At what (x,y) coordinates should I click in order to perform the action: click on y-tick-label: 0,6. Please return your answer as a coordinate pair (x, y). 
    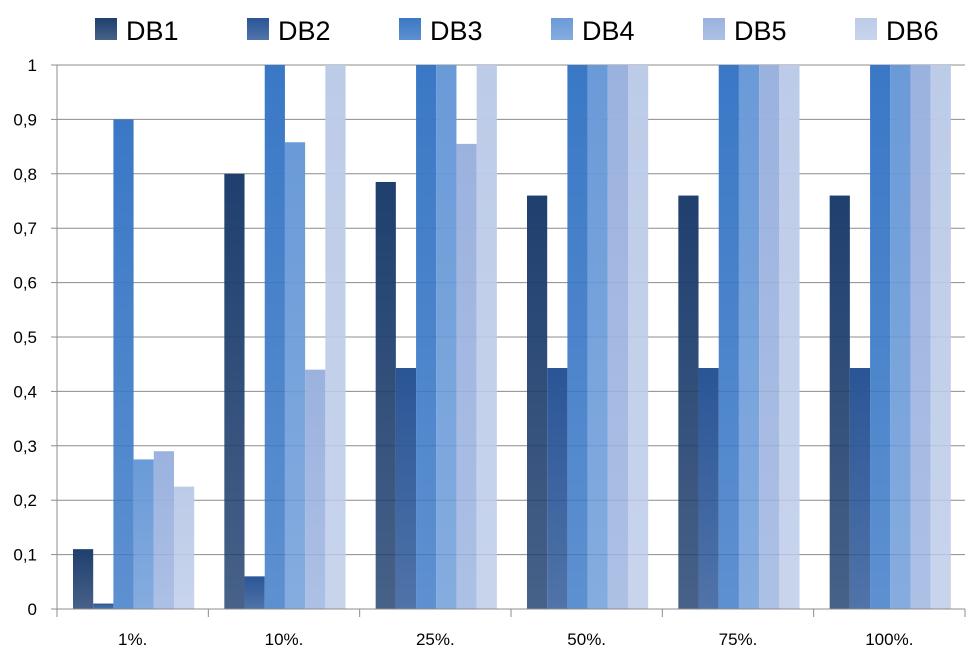
    Looking at the image, I should click on (25, 283).